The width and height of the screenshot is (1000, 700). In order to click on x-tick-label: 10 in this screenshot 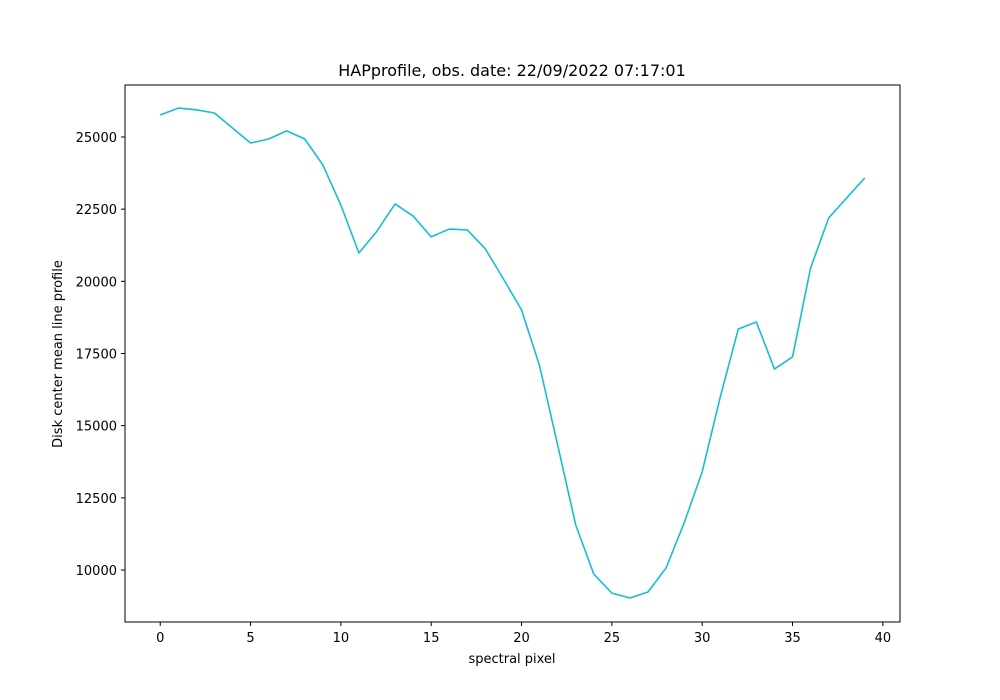, I will do `click(341, 638)`.